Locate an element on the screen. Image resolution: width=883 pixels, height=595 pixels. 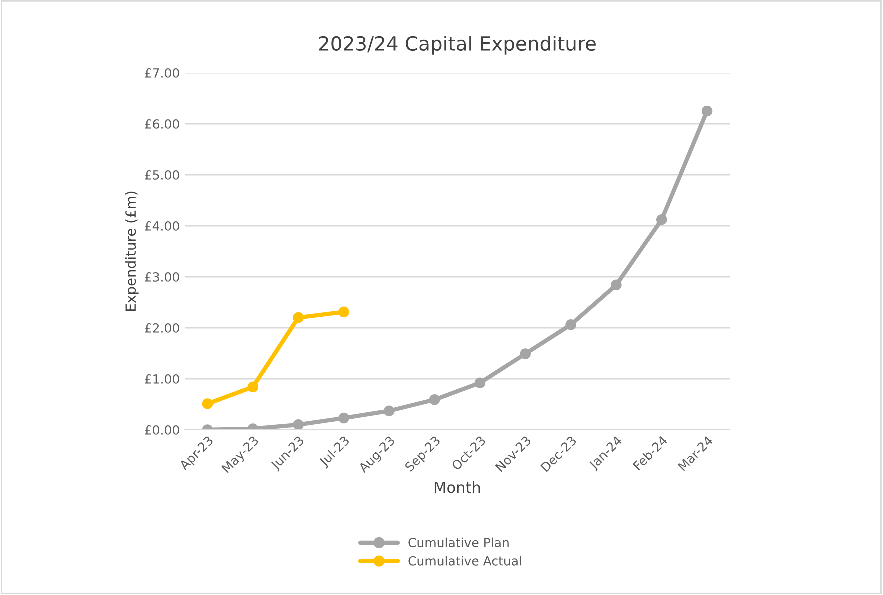
y-tick-label: £2.00 is located at coordinates (162, 328).